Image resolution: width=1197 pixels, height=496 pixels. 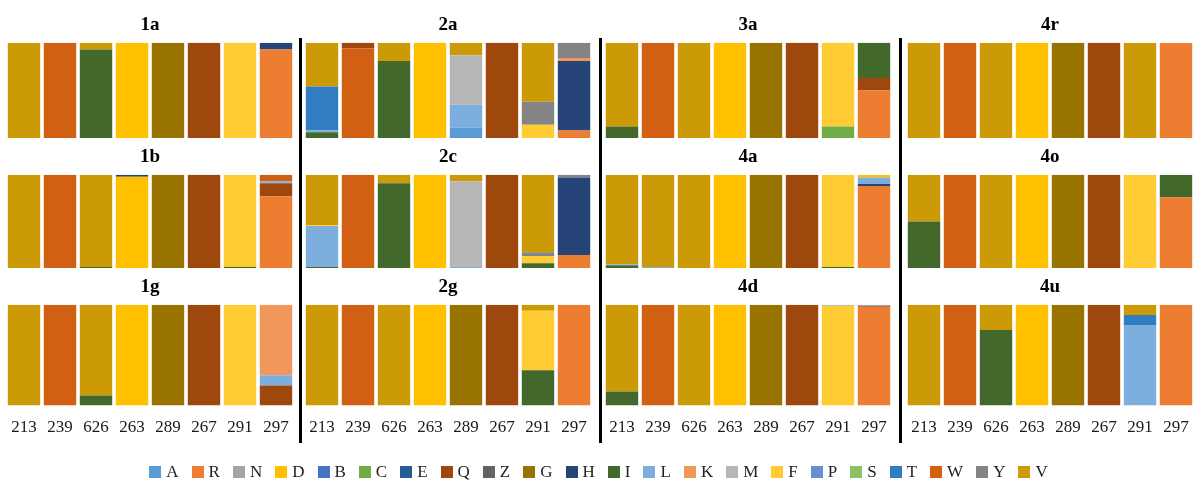 What do you see at coordinates (627, 472) in the screenshot?
I see `legend-label: I` at bounding box center [627, 472].